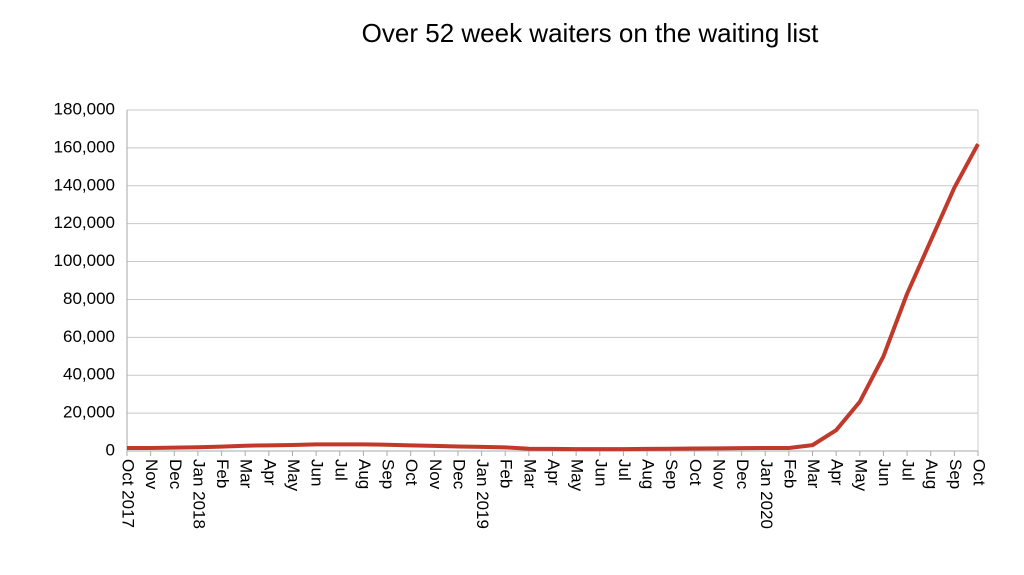  I want to click on y-tick-label: 140,000, so click(84, 184).